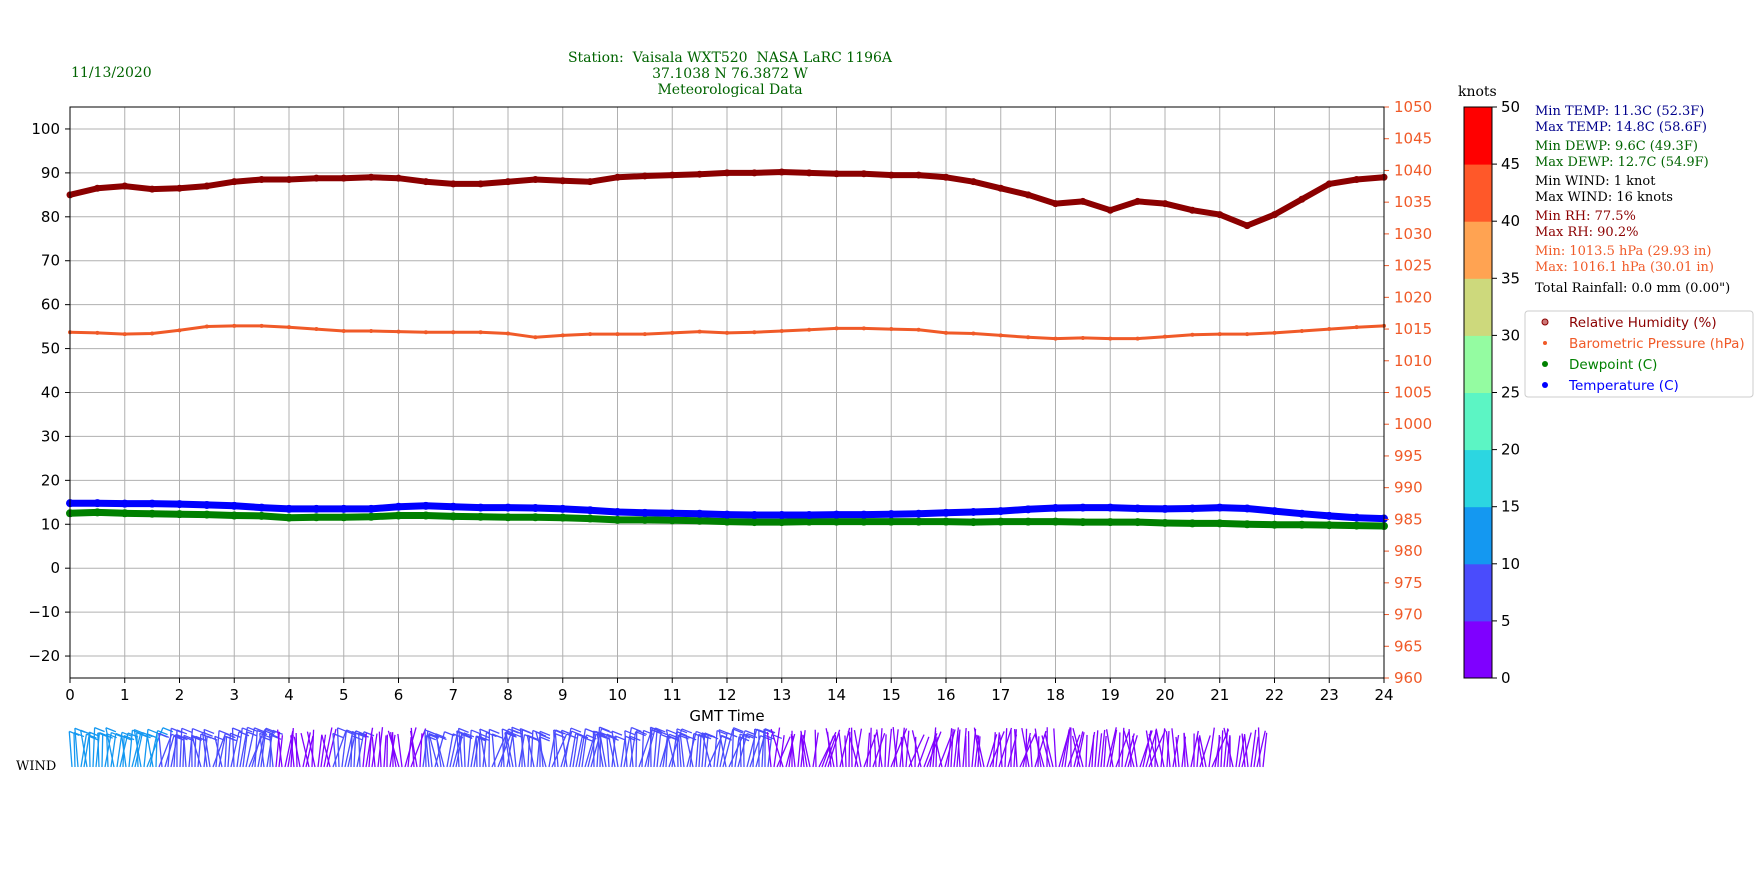  What do you see at coordinates (1510, 164) in the screenshot?
I see `colorbar-tick-label: 45` at bounding box center [1510, 164].